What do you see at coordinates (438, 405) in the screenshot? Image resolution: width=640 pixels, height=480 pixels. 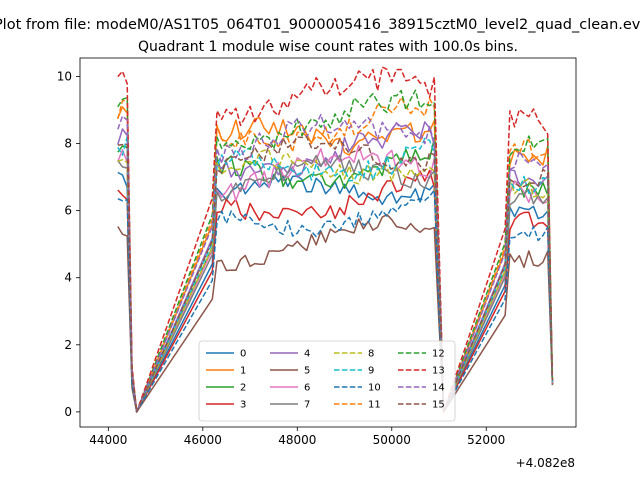 I see `legend-label-15: 15` at bounding box center [438, 405].